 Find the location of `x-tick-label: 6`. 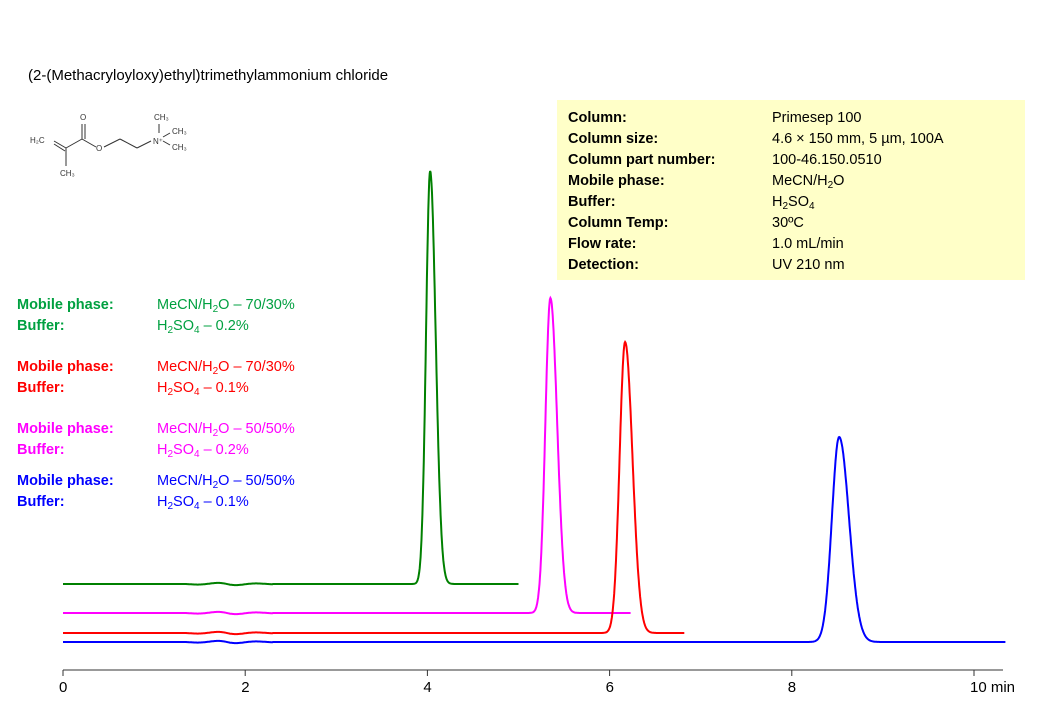

x-tick-label: 6 is located at coordinates (610, 687).